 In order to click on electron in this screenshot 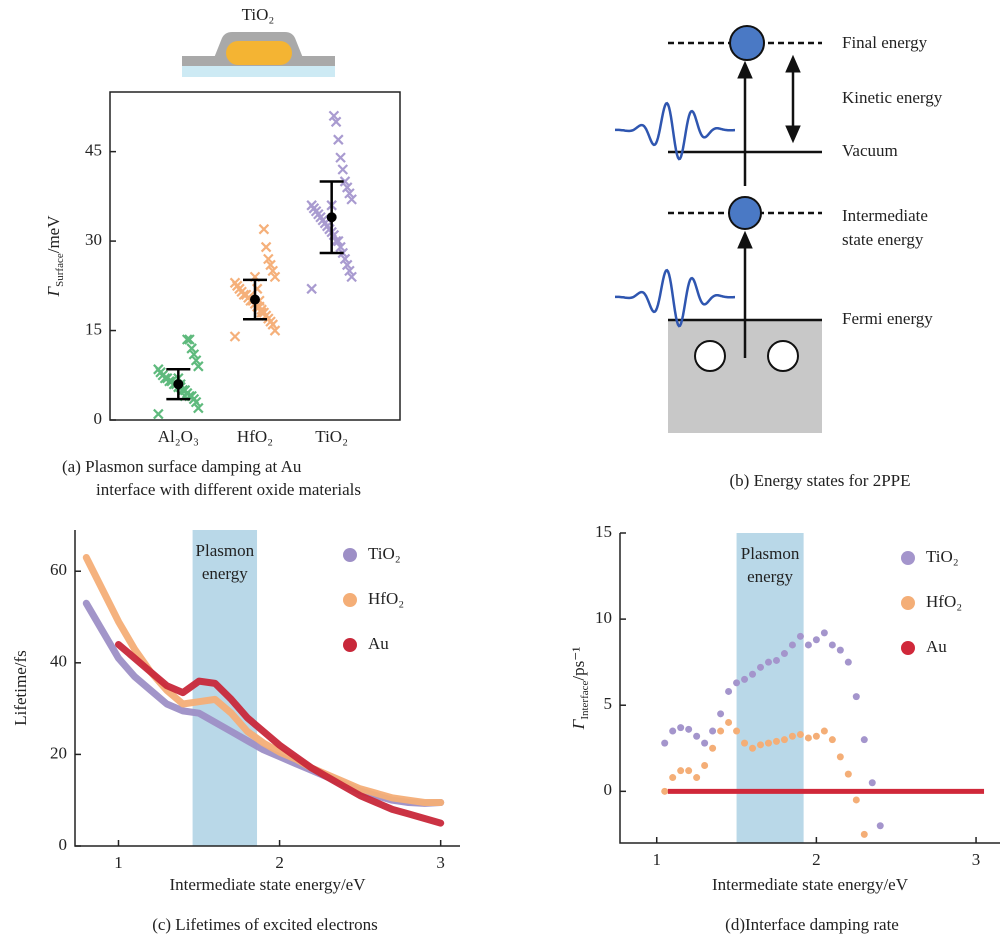, I will do `click(745, 213)`.